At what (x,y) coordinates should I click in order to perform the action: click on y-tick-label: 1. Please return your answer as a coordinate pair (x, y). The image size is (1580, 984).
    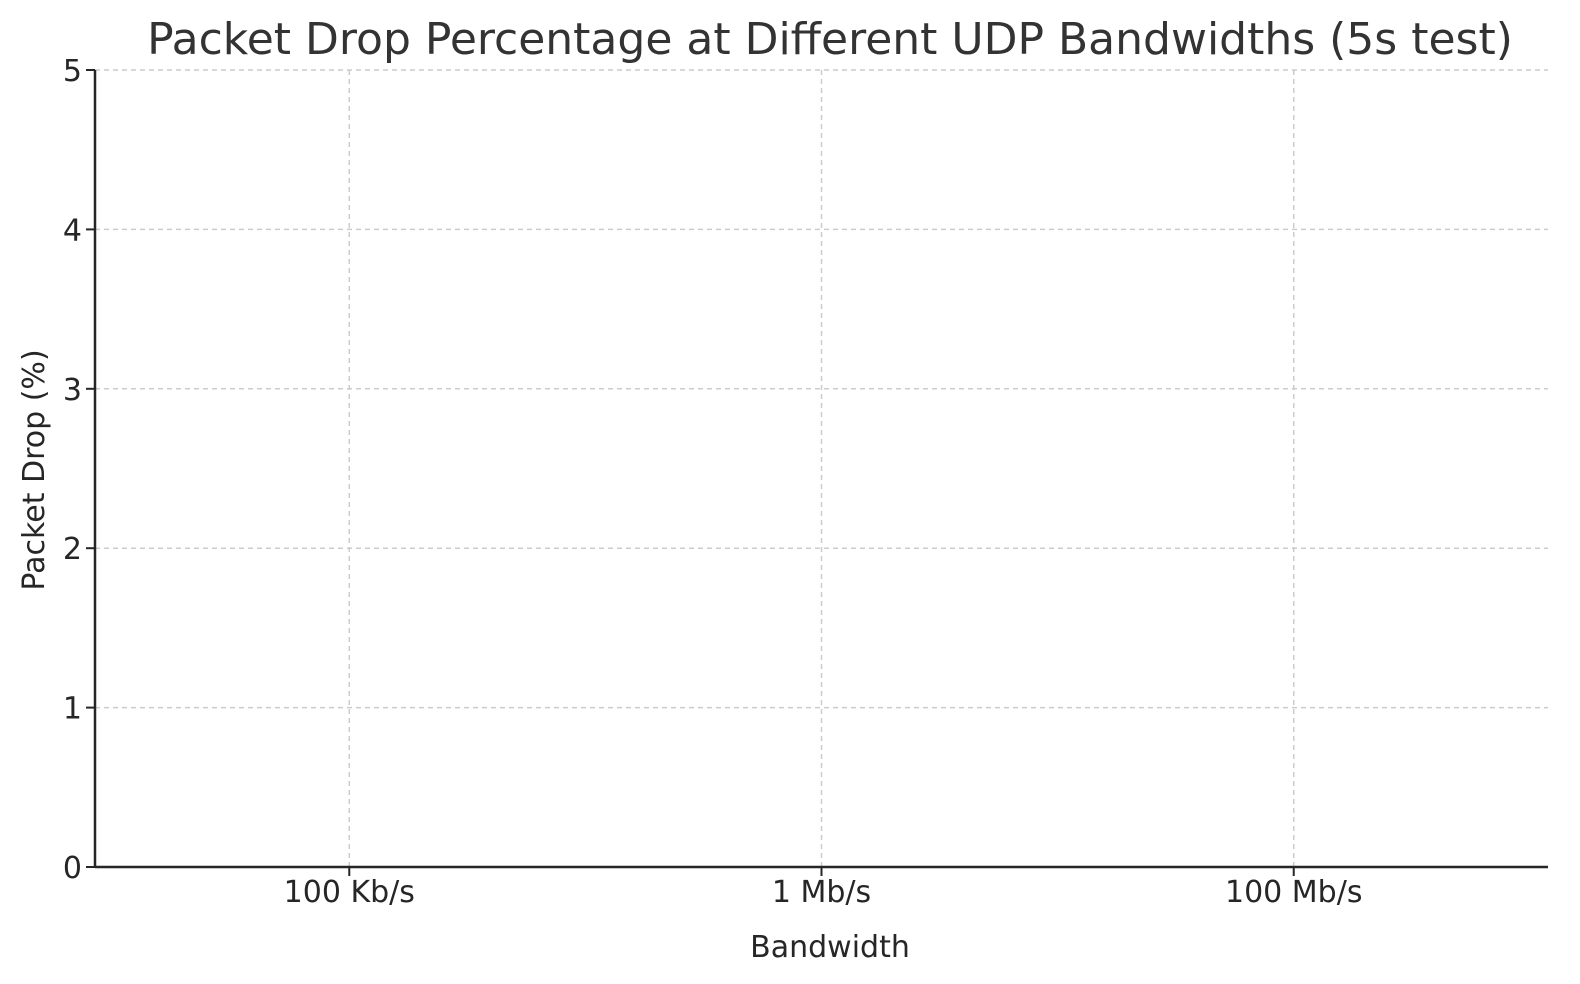
    Looking at the image, I should click on (72, 709).